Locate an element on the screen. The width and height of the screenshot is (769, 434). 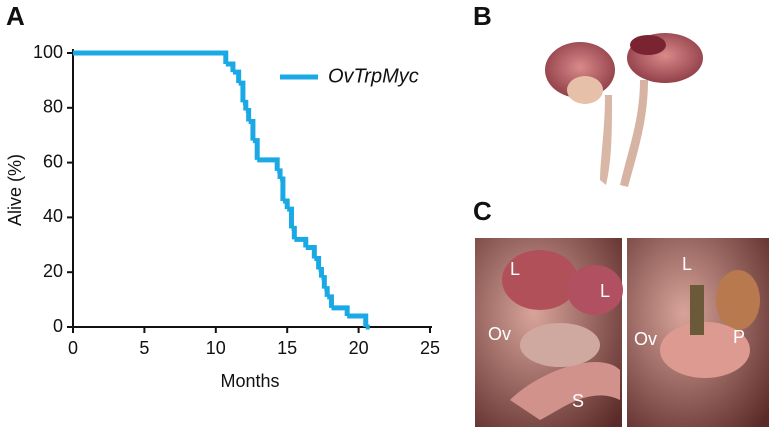
y-tick-label: 40 is located at coordinates (53, 216).